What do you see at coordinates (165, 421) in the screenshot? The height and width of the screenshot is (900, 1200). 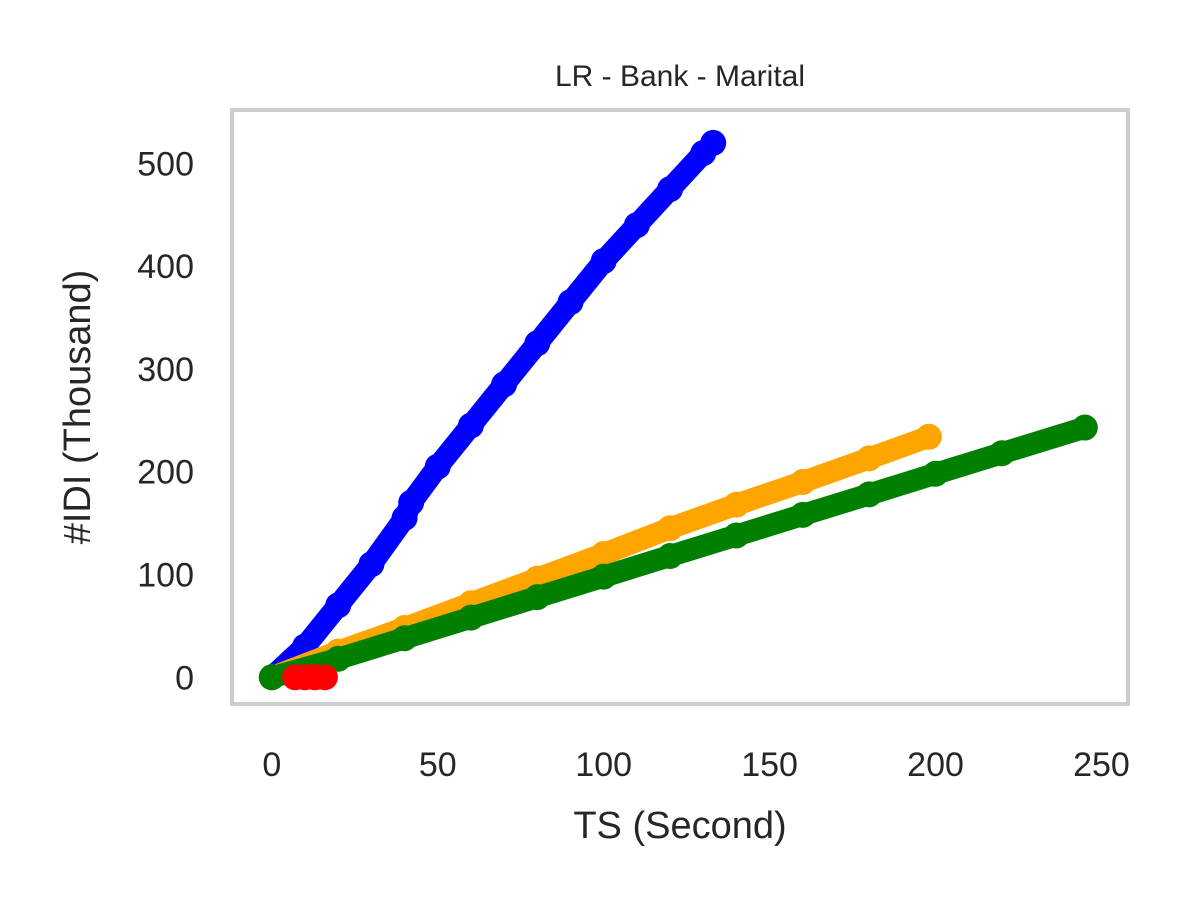 I see `y-axis-ticks: 0 100 200 300 400 500` at bounding box center [165, 421].